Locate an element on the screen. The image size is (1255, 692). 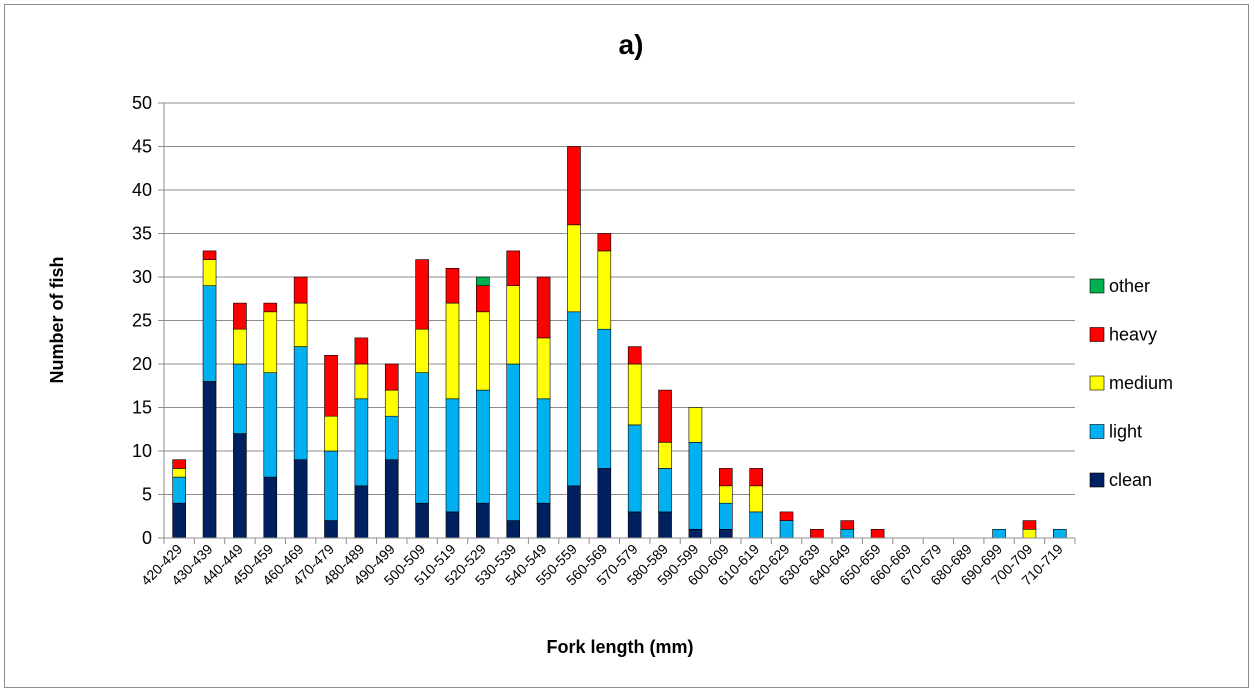
legend-label-medium: medium is located at coordinates (1141, 383).